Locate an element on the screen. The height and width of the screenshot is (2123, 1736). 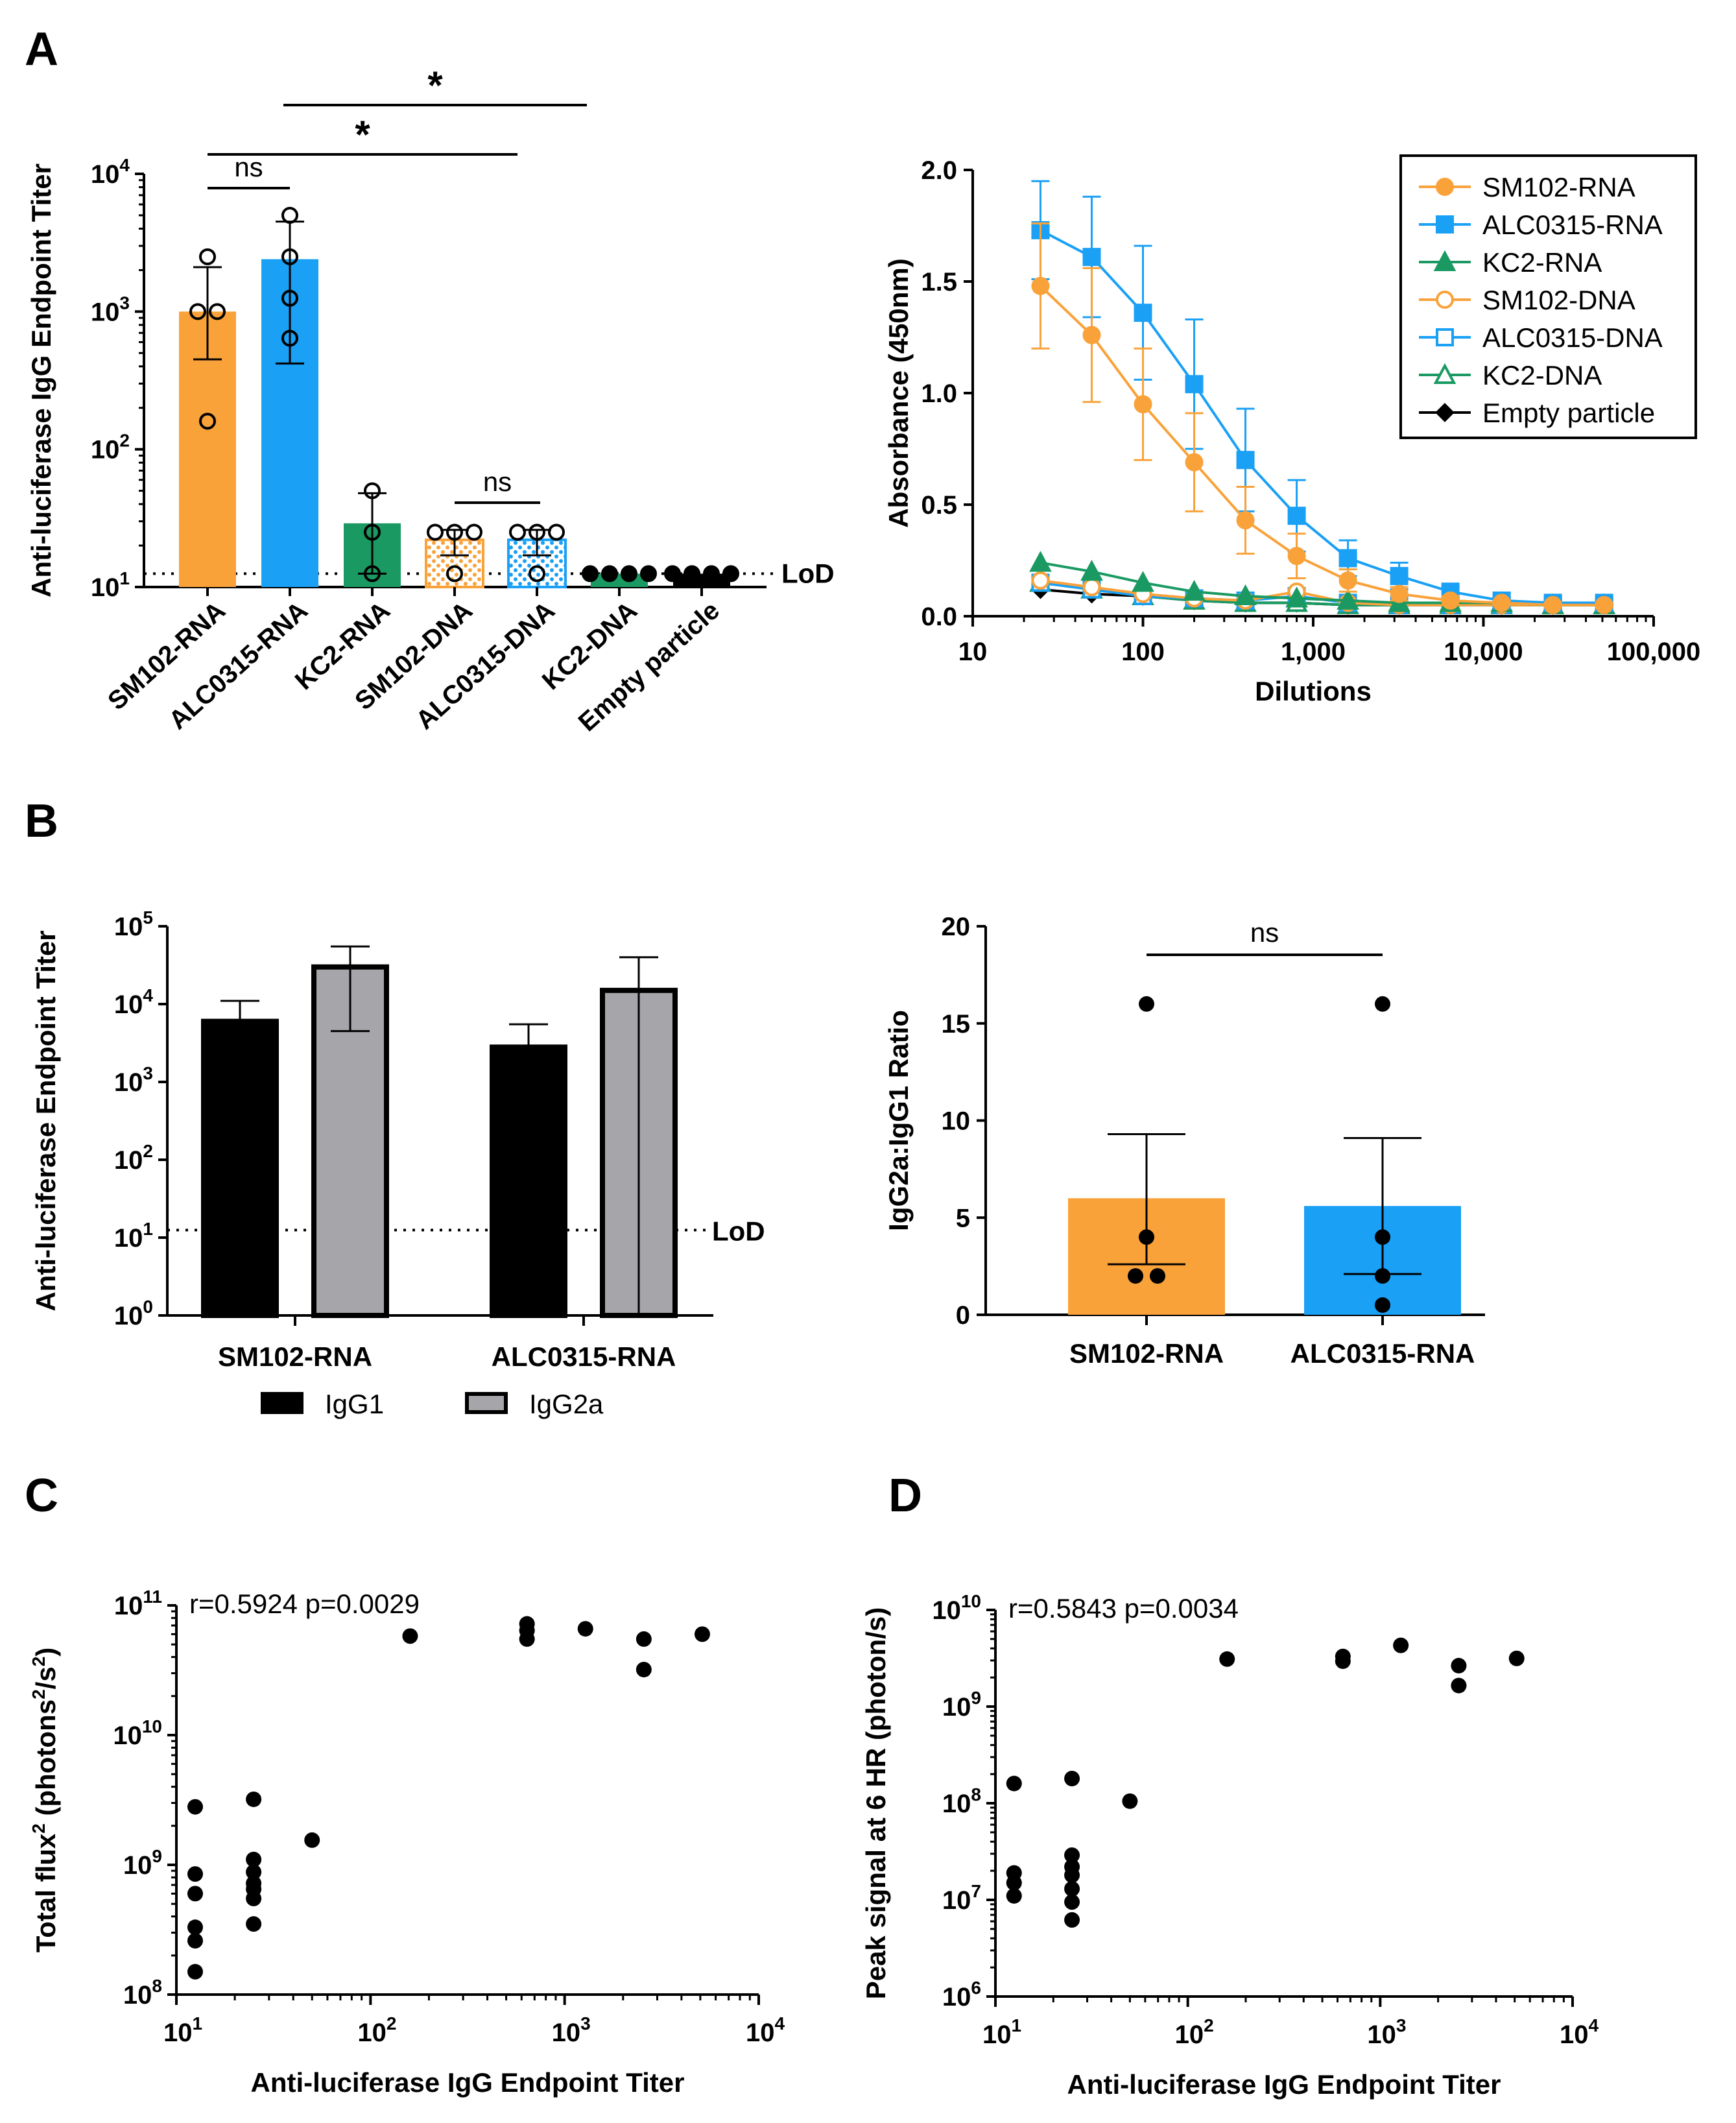
panel-label-c: C is located at coordinates (41, 1496).